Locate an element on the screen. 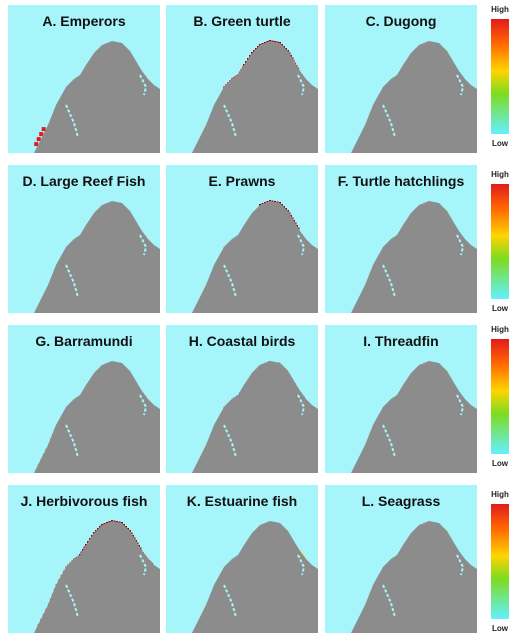 The image size is (519, 640). coastal-birds-map is located at coordinates (242, 399).